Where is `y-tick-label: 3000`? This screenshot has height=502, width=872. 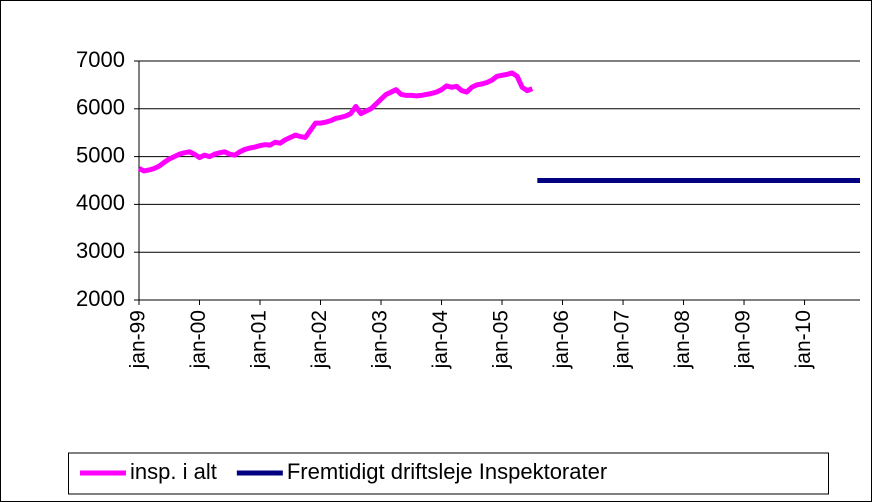 y-tick-label: 3000 is located at coordinates (100, 250).